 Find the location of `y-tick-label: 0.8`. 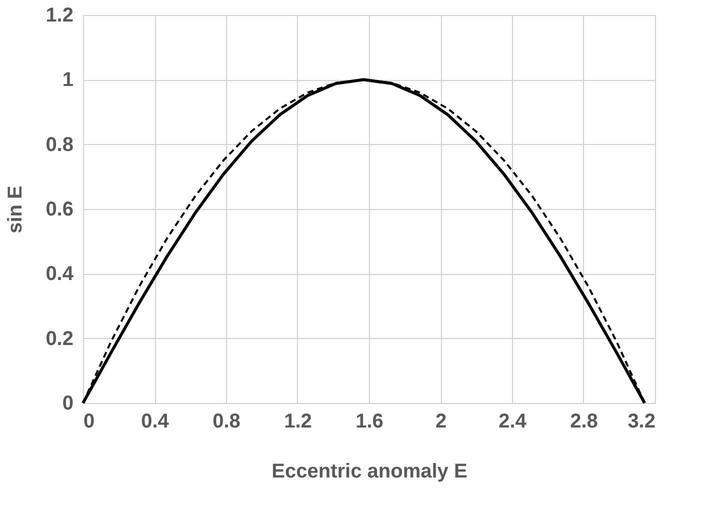

y-tick-label: 0.8 is located at coordinates (60, 145).